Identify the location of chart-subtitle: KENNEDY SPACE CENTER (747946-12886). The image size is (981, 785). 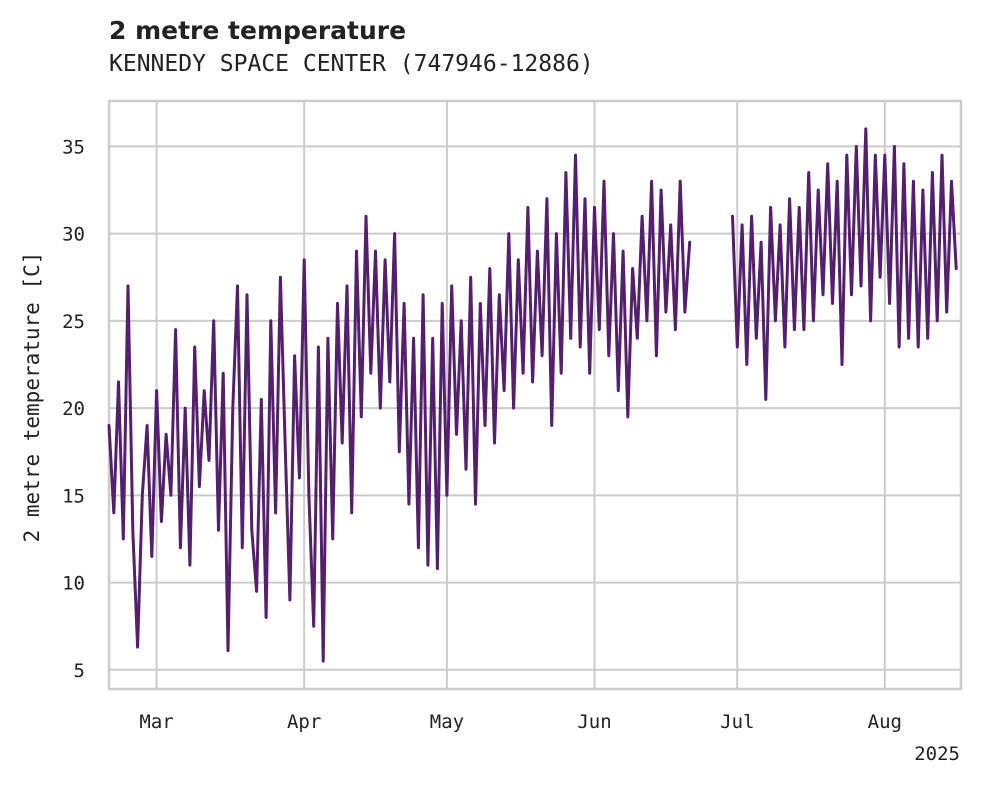
(351, 64).